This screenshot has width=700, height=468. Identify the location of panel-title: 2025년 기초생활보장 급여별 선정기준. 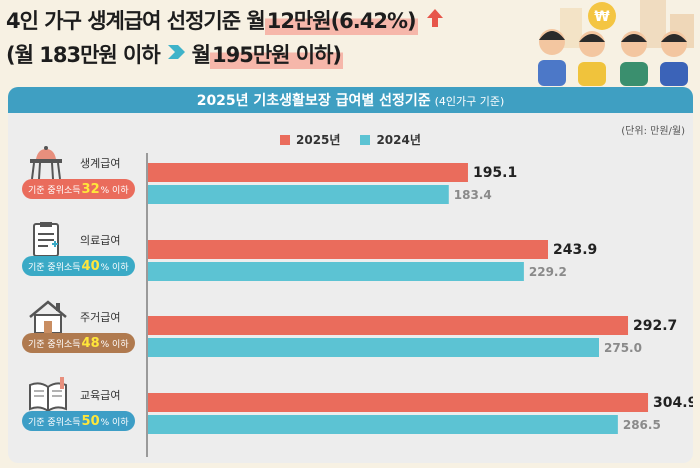
(313, 101).